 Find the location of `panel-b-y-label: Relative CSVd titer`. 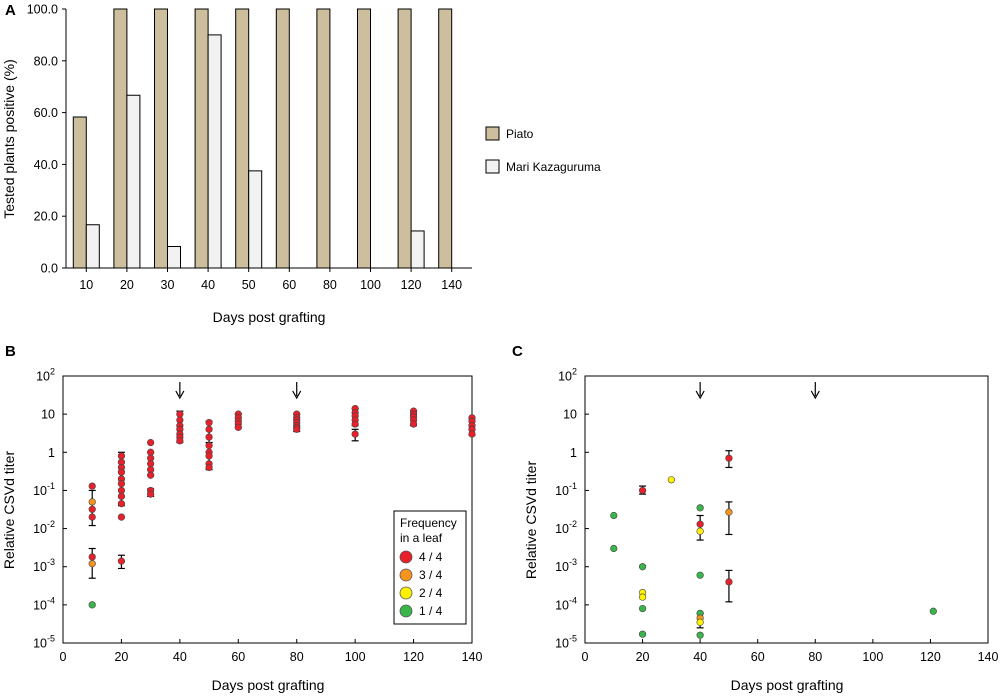

panel-b-y-label: Relative CSVd titer is located at coordinates (9, 510).